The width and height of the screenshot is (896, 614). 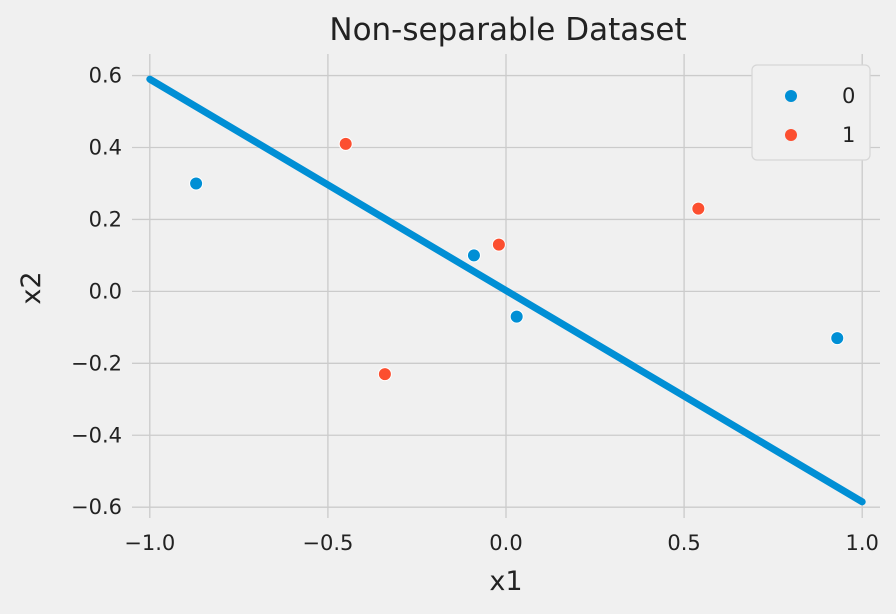 I want to click on y-tick-label: −0.4, so click(x=96, y=435).